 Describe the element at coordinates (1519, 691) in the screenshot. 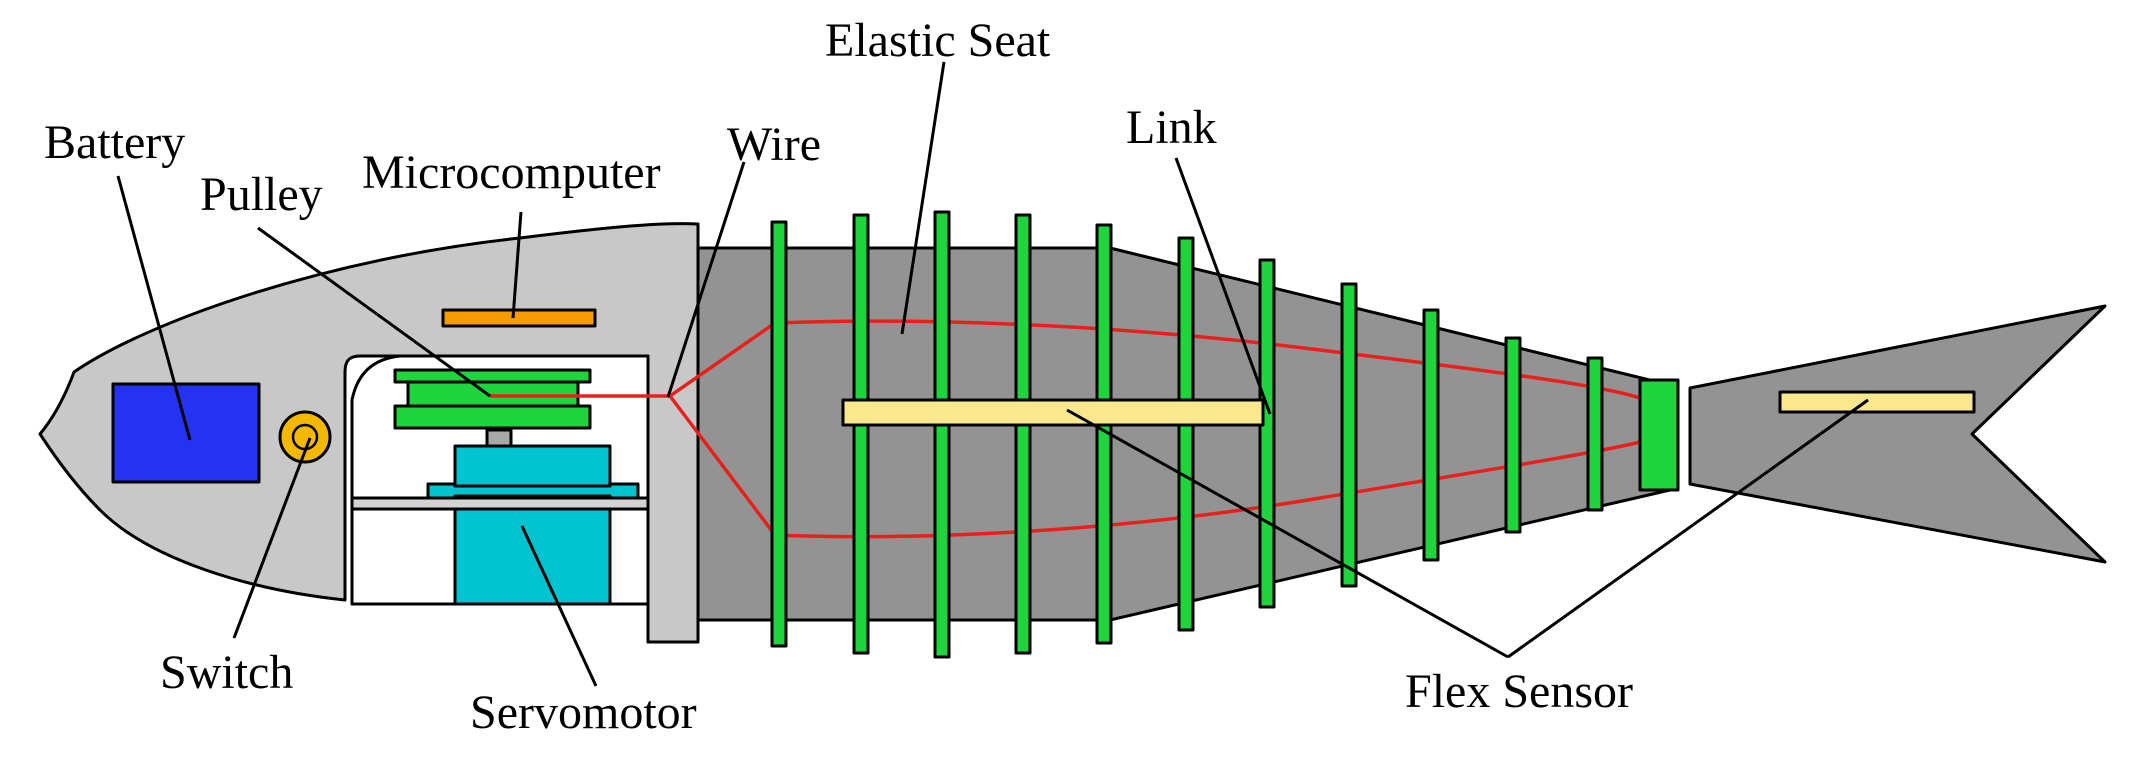

I see `label-flex-sensor: Flex Sensor` at that location.